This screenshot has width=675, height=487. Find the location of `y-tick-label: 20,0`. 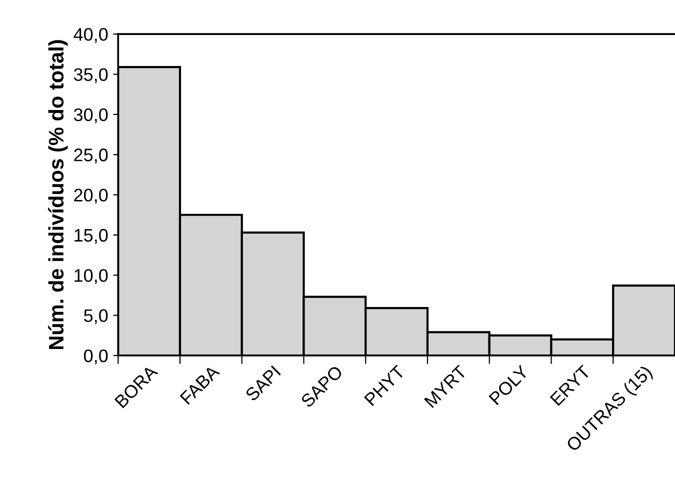

y-tick-label: 20,0 is located at coordinates (91, 196).